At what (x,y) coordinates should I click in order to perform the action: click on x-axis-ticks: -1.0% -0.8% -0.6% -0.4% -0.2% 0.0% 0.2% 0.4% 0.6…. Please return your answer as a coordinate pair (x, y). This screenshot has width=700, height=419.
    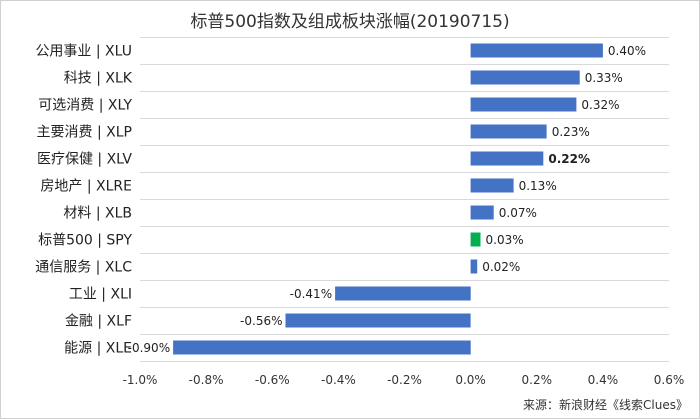
    Looking at the image, I should click on (404, 380).